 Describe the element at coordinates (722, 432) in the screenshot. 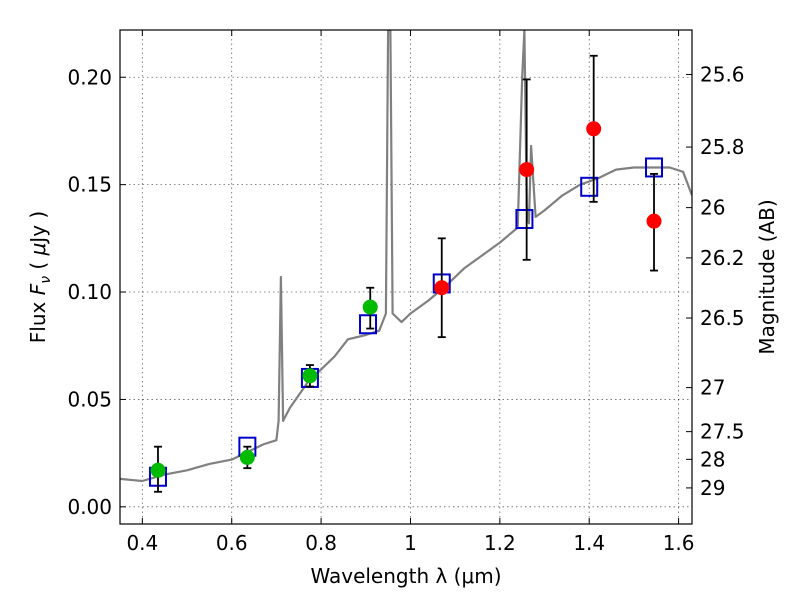

I see `right-y-tick-label: 27.5` at that location.